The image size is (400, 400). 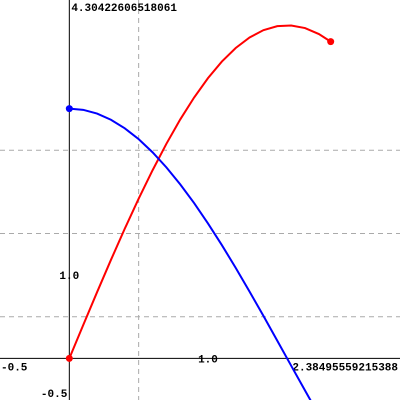 I want to click on x-tick-label: 1.0, so click(x=208, y=360).